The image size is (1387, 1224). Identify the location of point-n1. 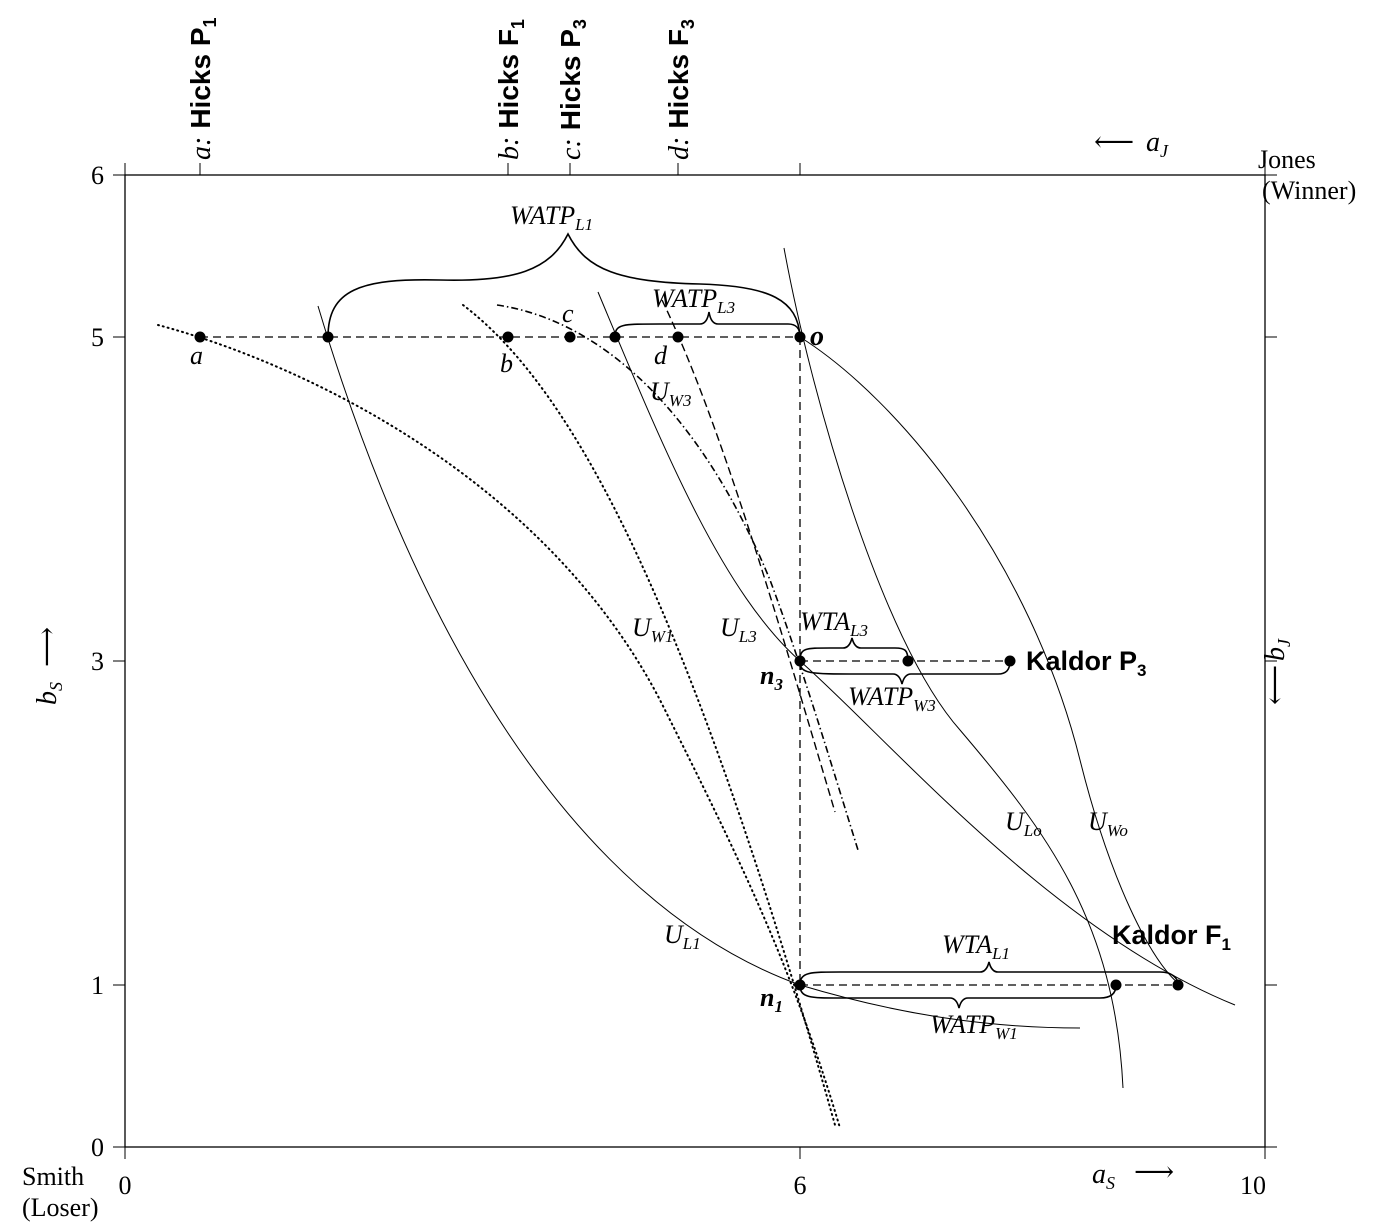
(800, 985).